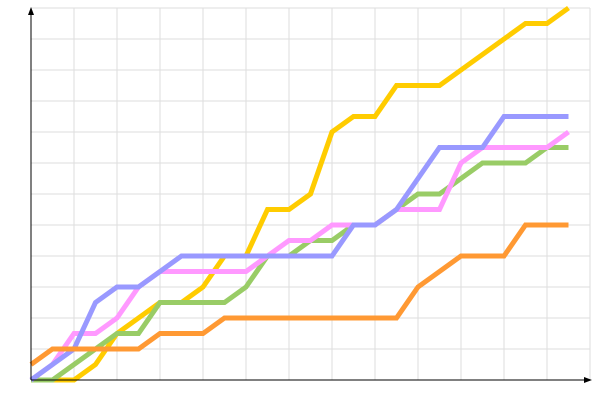  Describe the element at coordinates (588, 380) in the screenshot. I see `x-axis-arrow-icon` at that location.